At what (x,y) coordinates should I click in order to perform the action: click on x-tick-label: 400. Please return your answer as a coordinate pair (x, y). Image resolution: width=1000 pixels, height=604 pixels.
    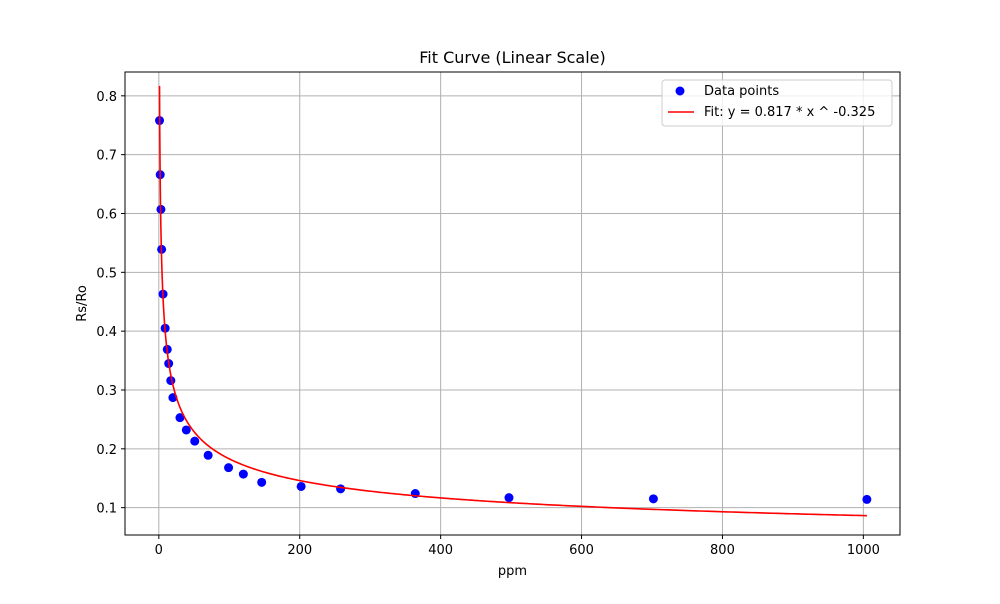
    Looking at the image, I should click on (440, 550).